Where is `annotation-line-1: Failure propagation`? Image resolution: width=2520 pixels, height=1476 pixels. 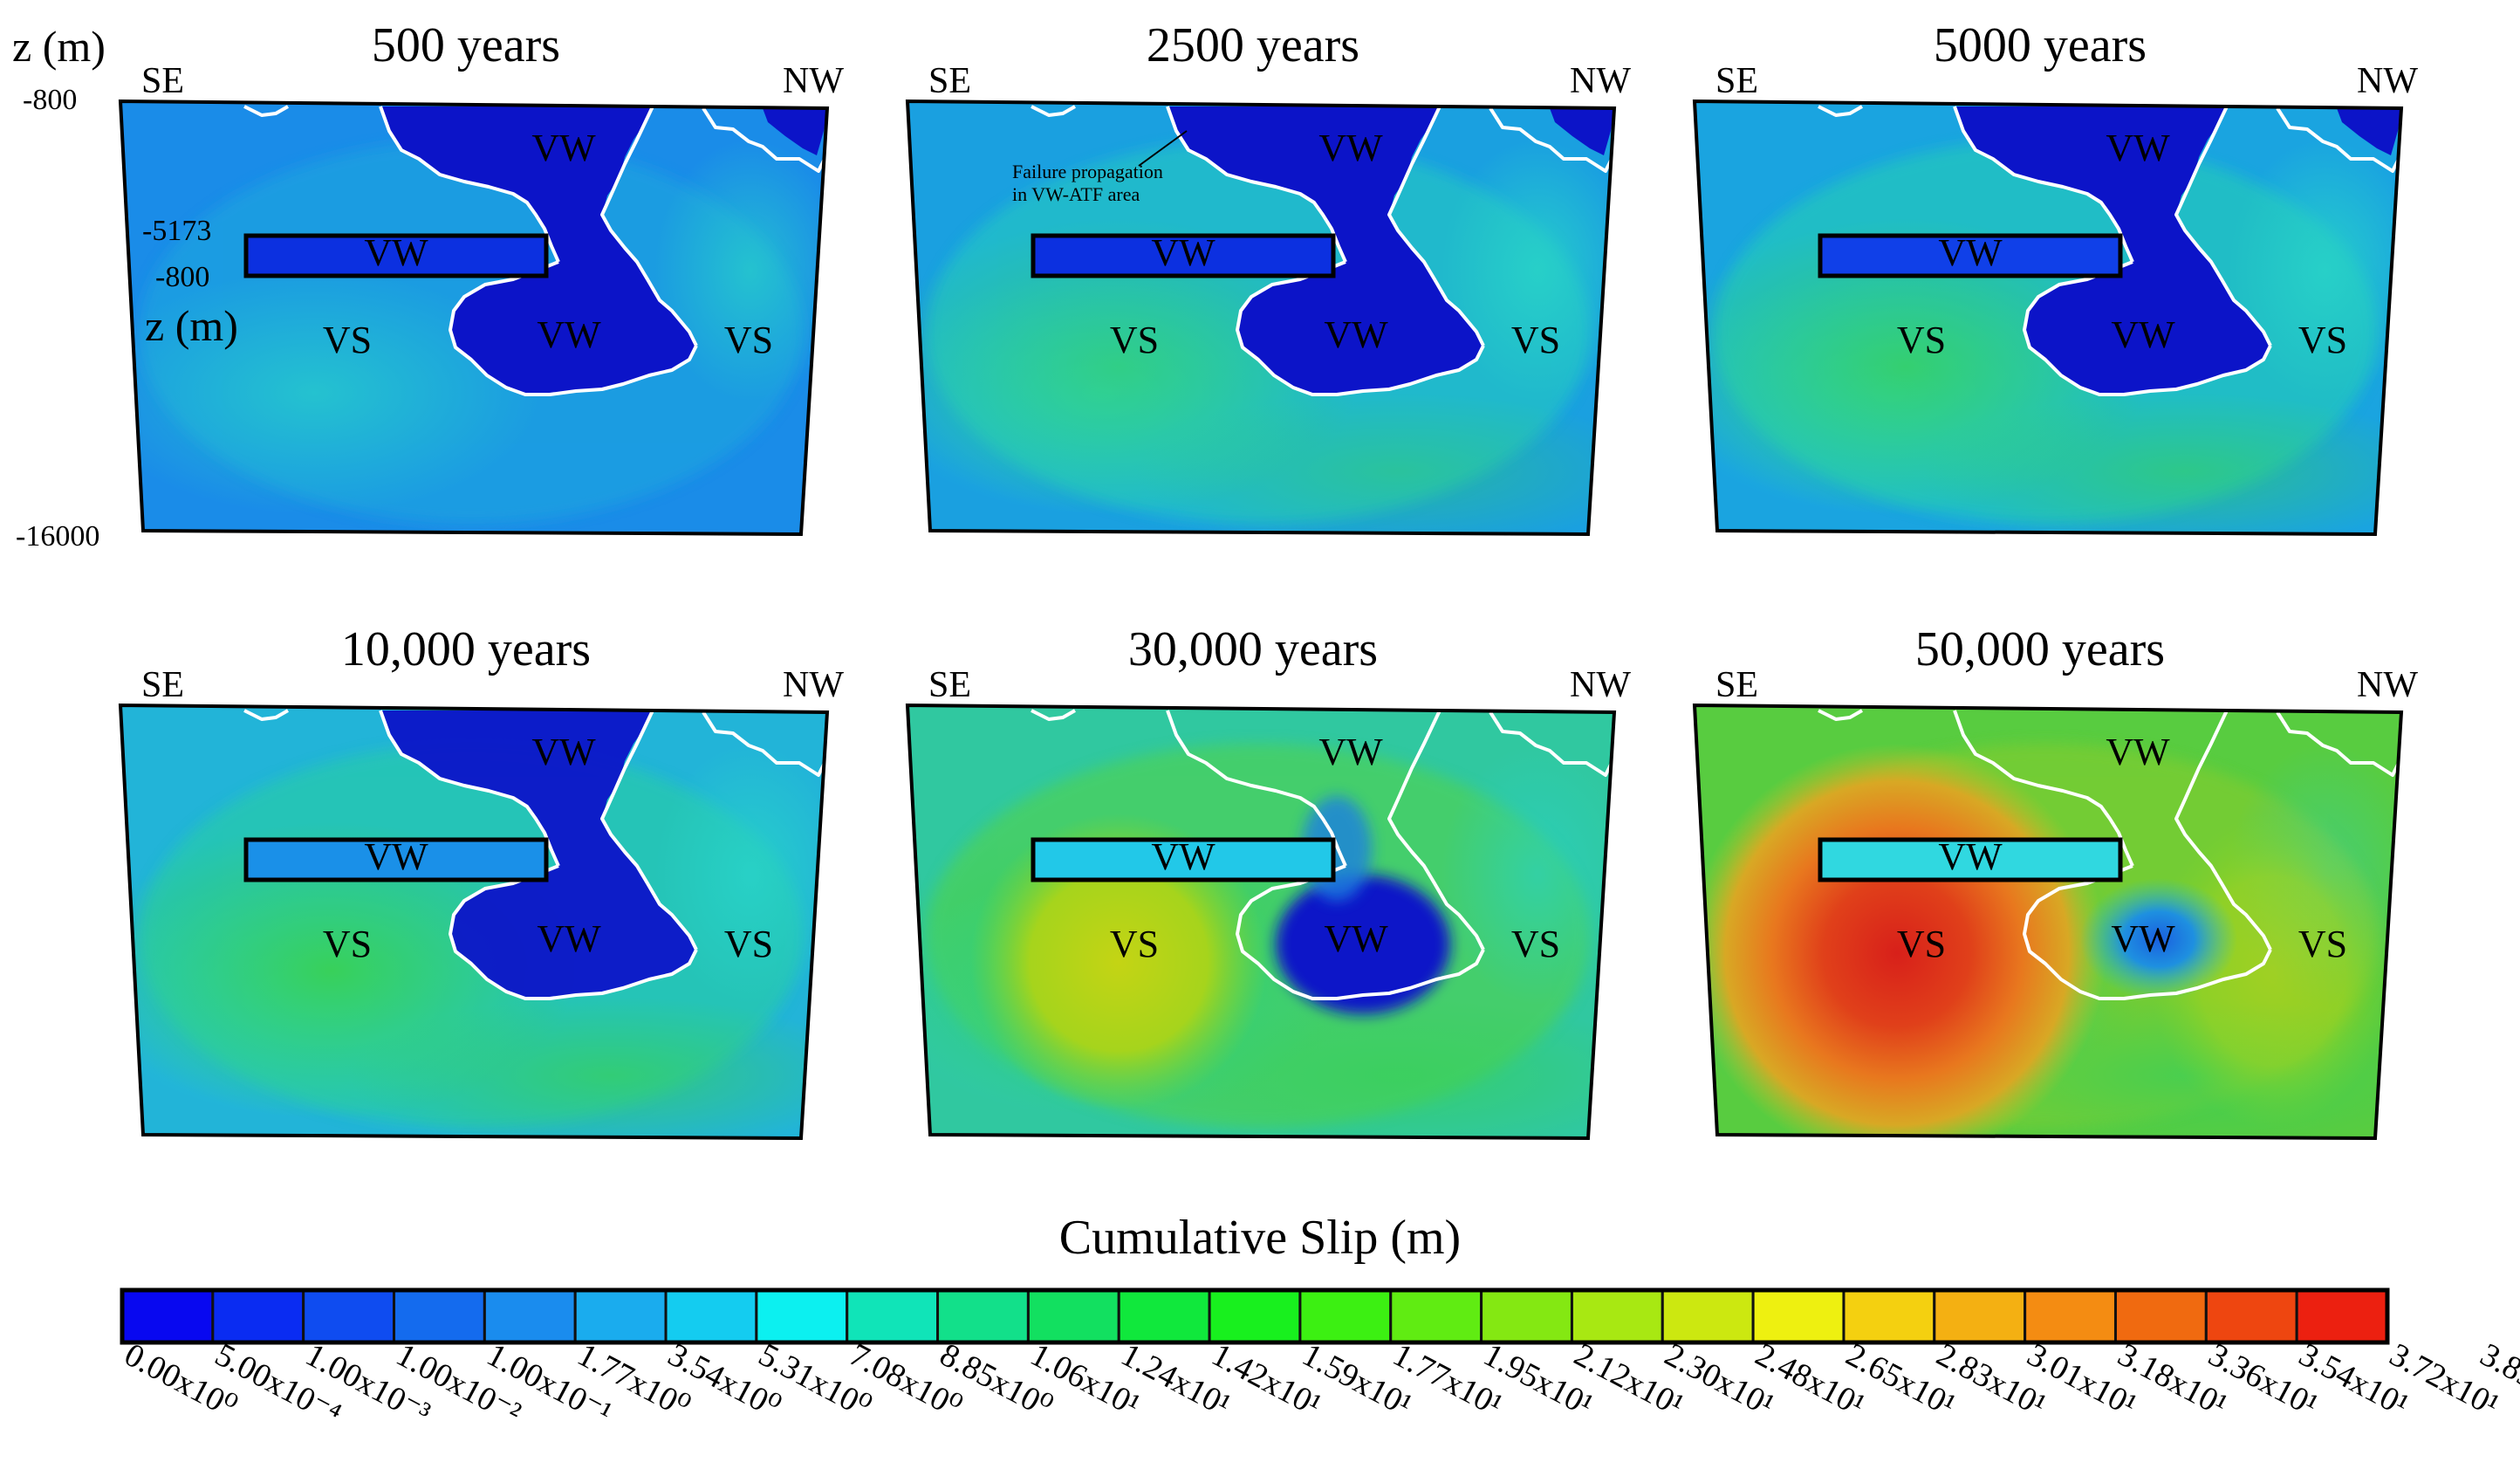 annotation-line-1: Failure propagation is located at coordinates (1087, 171).